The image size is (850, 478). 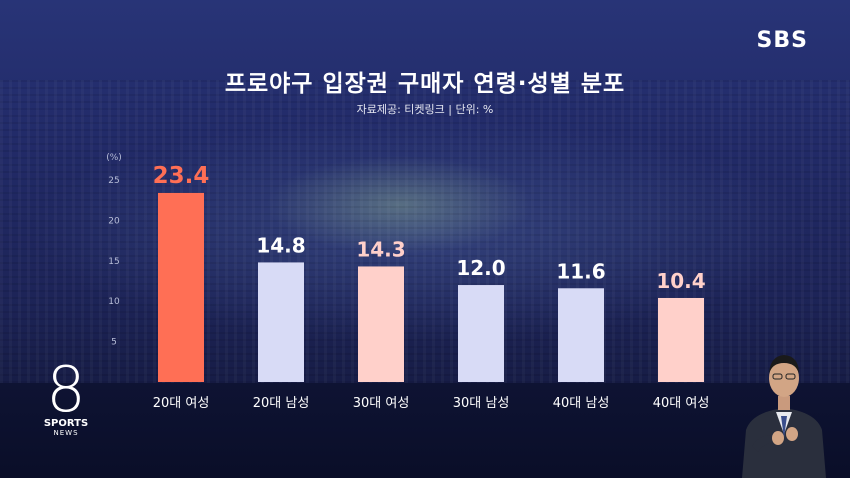 I want to click on y-axis: (%) 5 10 15 20 25, so click(x=114, y=250).